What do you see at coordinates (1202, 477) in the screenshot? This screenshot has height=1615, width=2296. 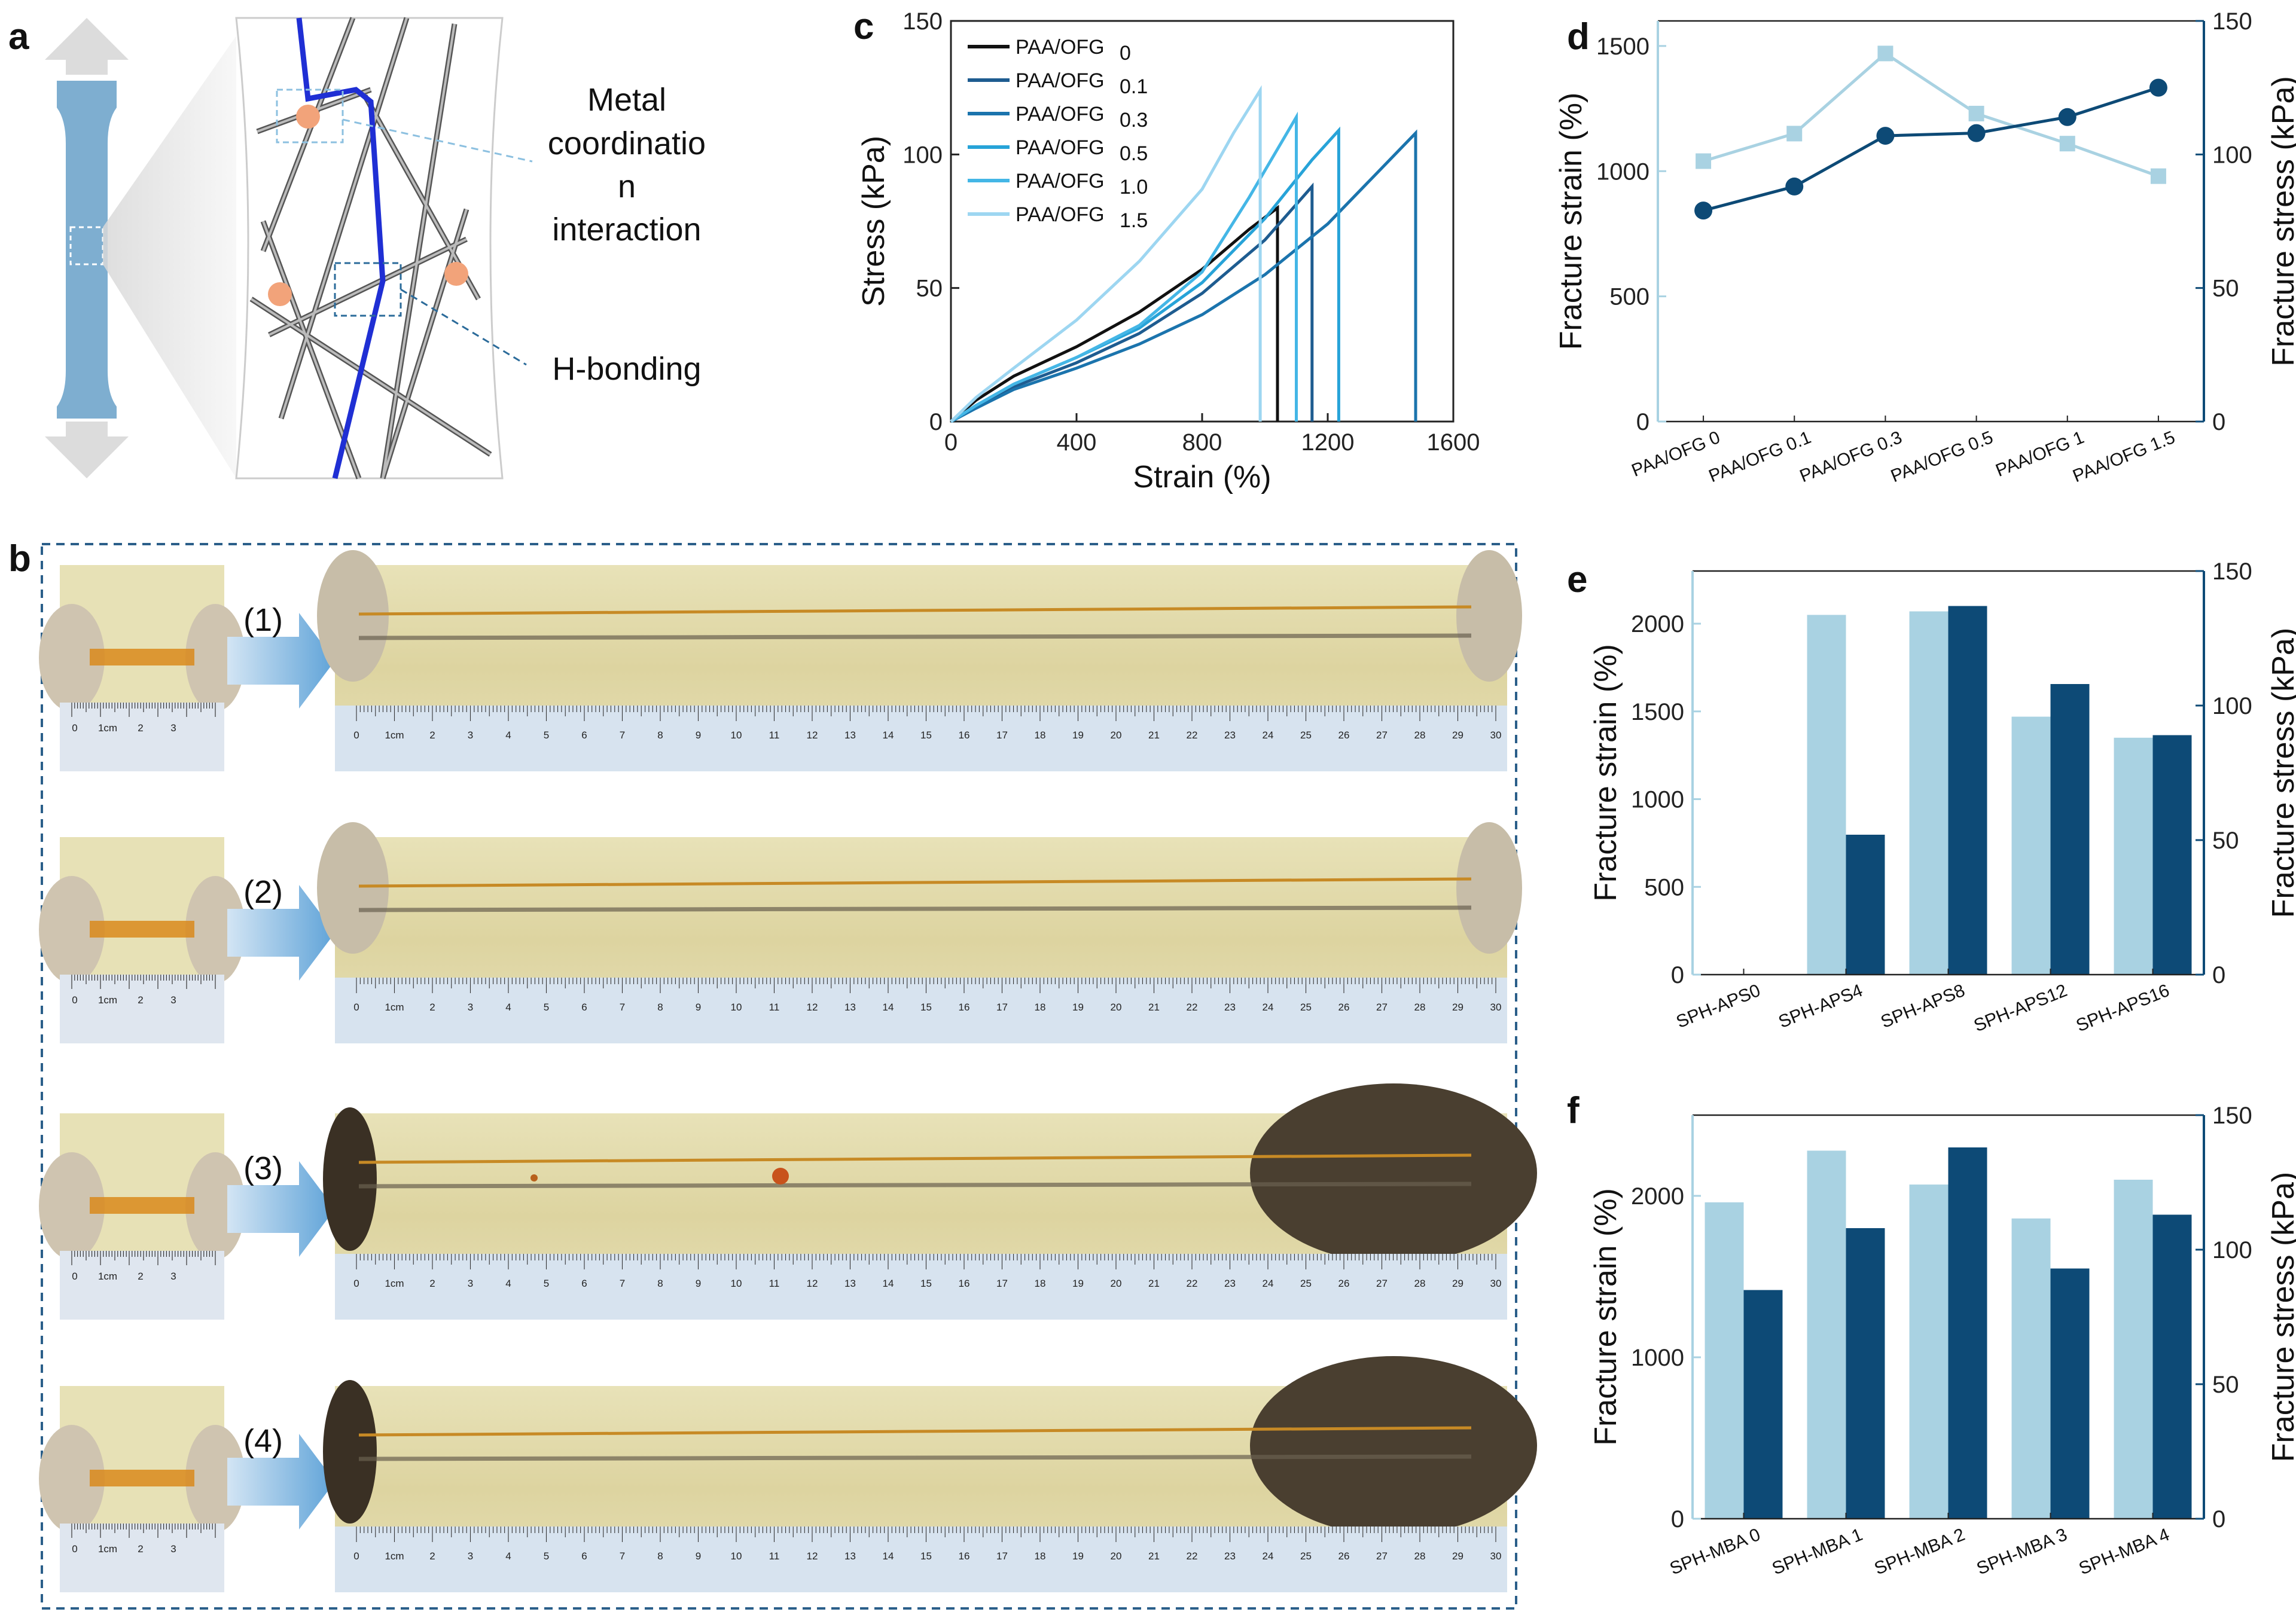 I see `x-axis-label: Strain (%)` at bounding box center [1202, 477].